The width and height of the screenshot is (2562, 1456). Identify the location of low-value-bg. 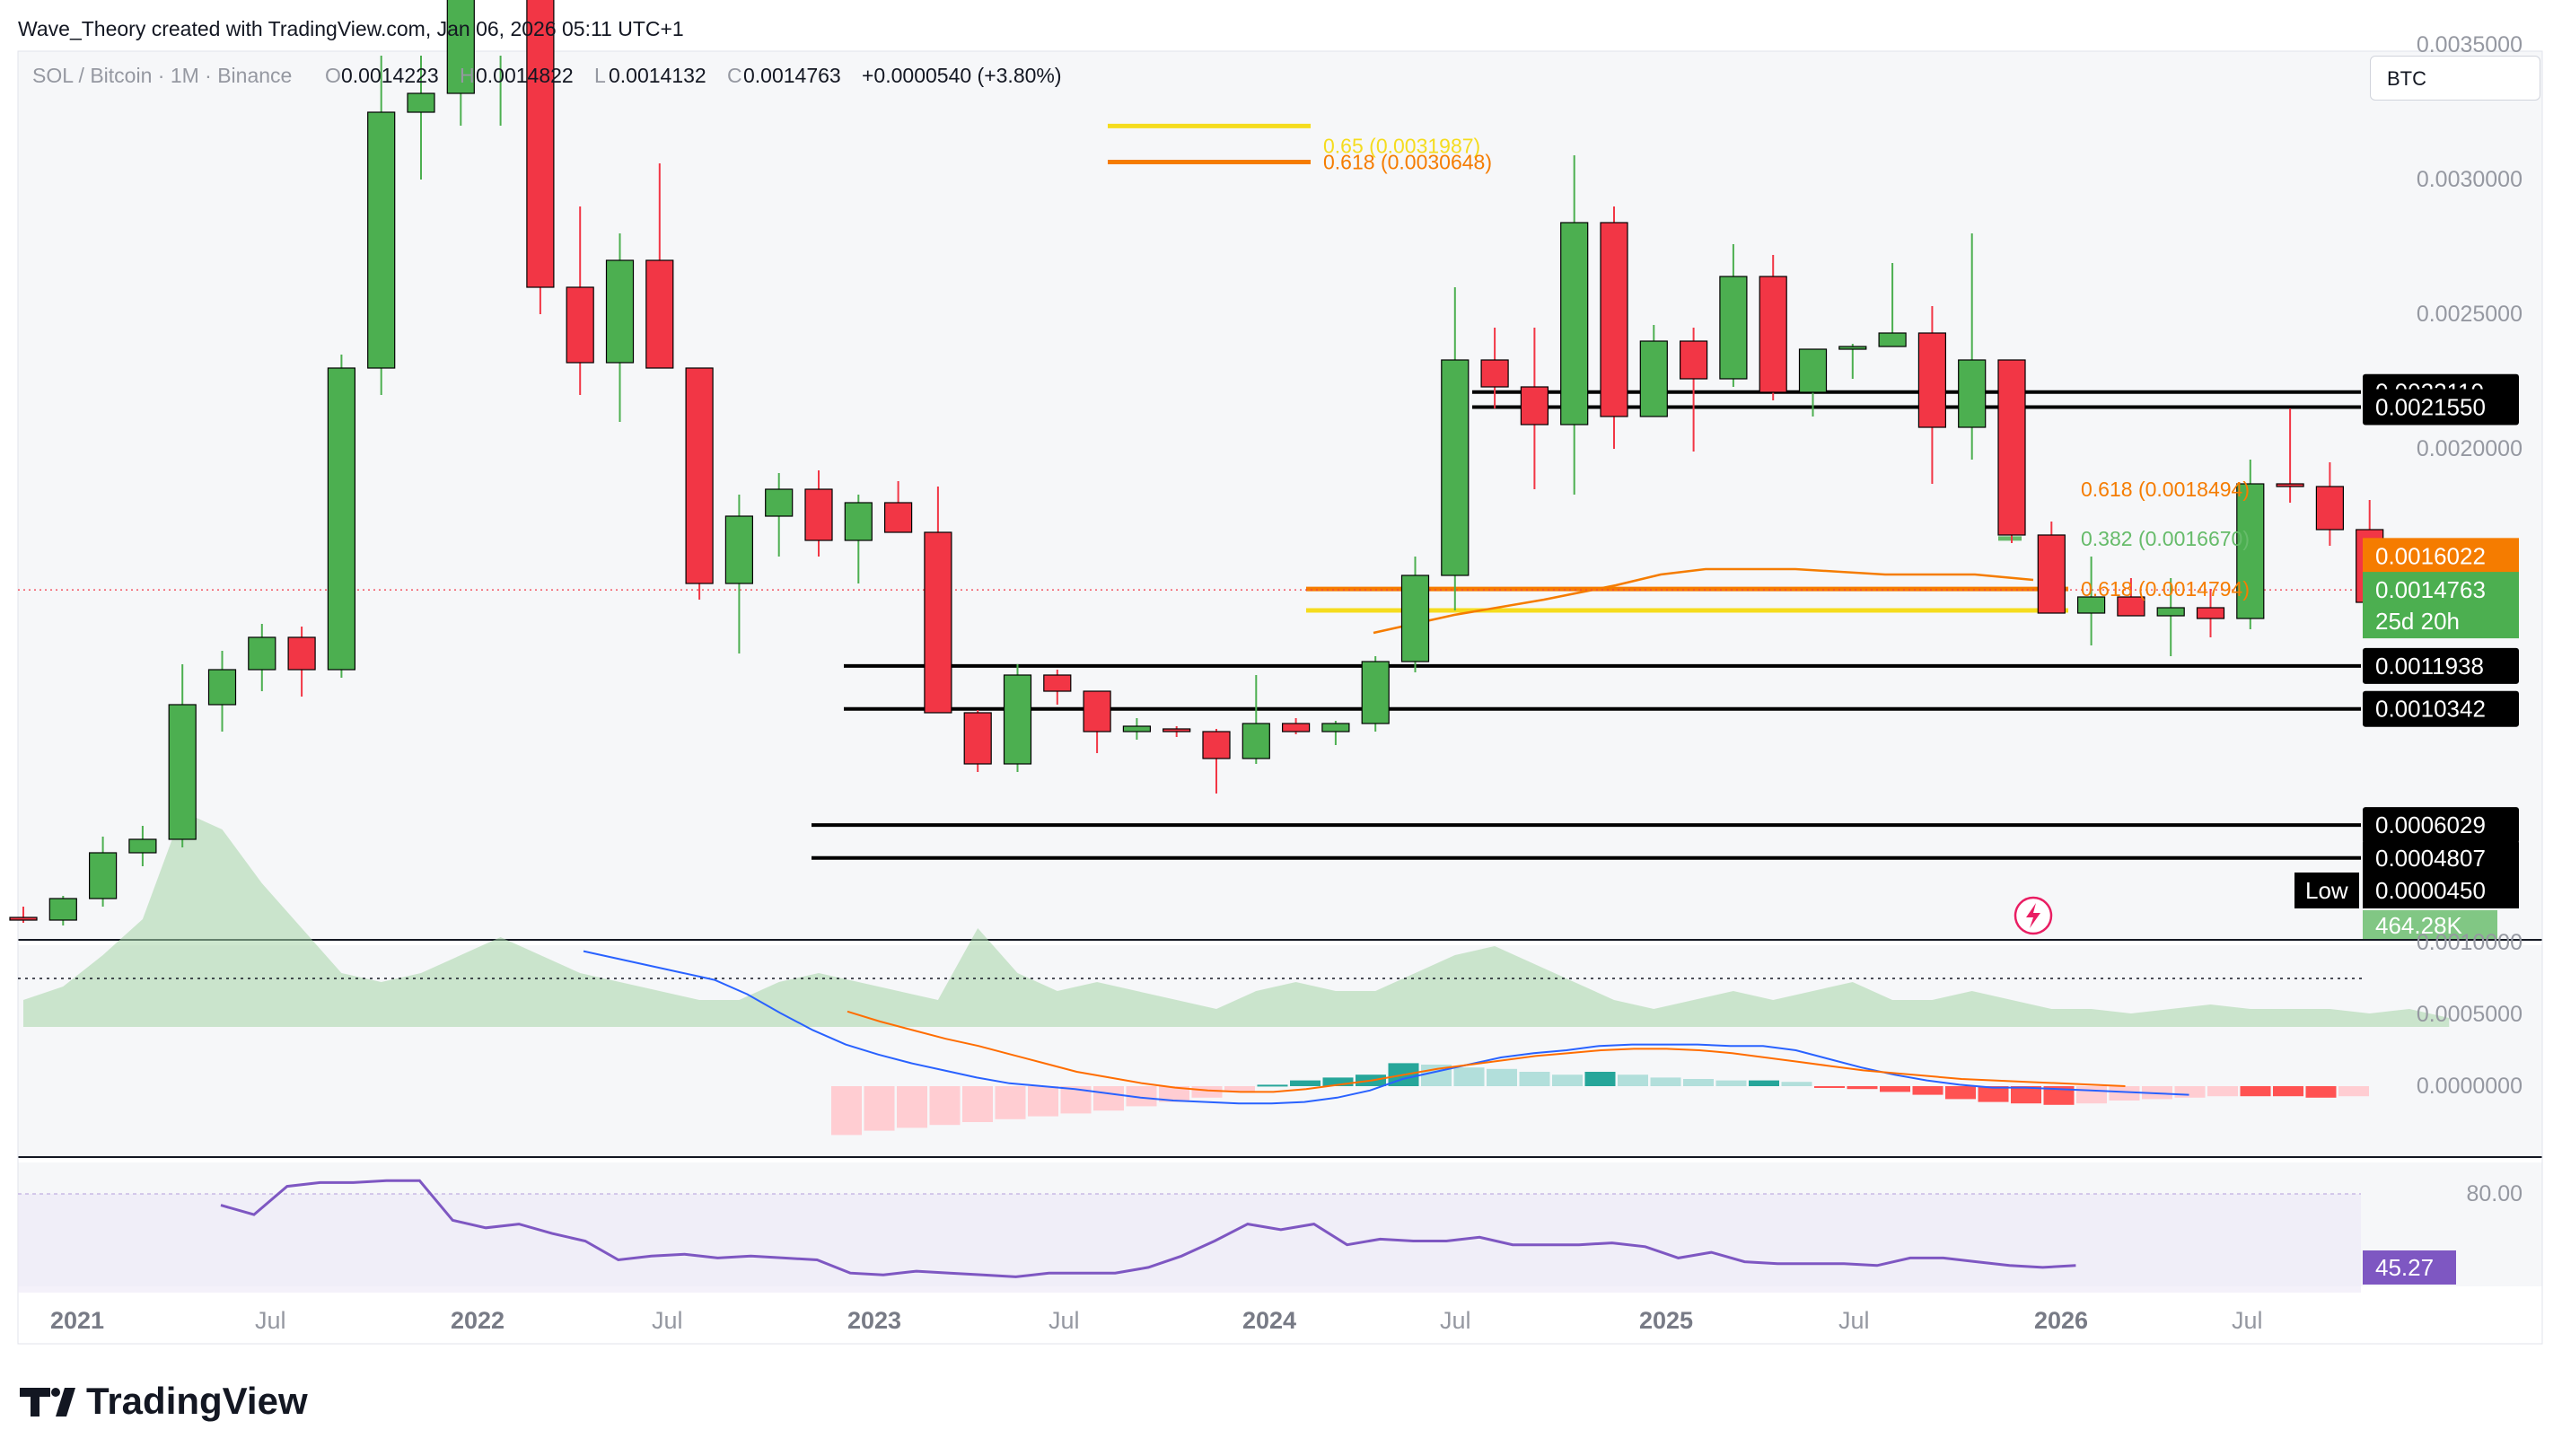
(2441, 891).